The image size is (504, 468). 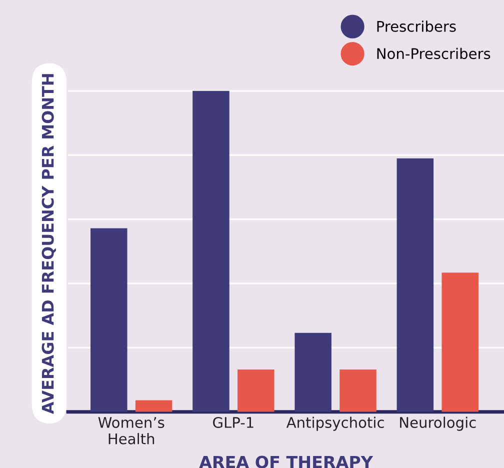 What do you see at coordinates (433, 54) in the screenshot?
I see `legend-label: Non-Prescribers` at bounding box center [433, 54].